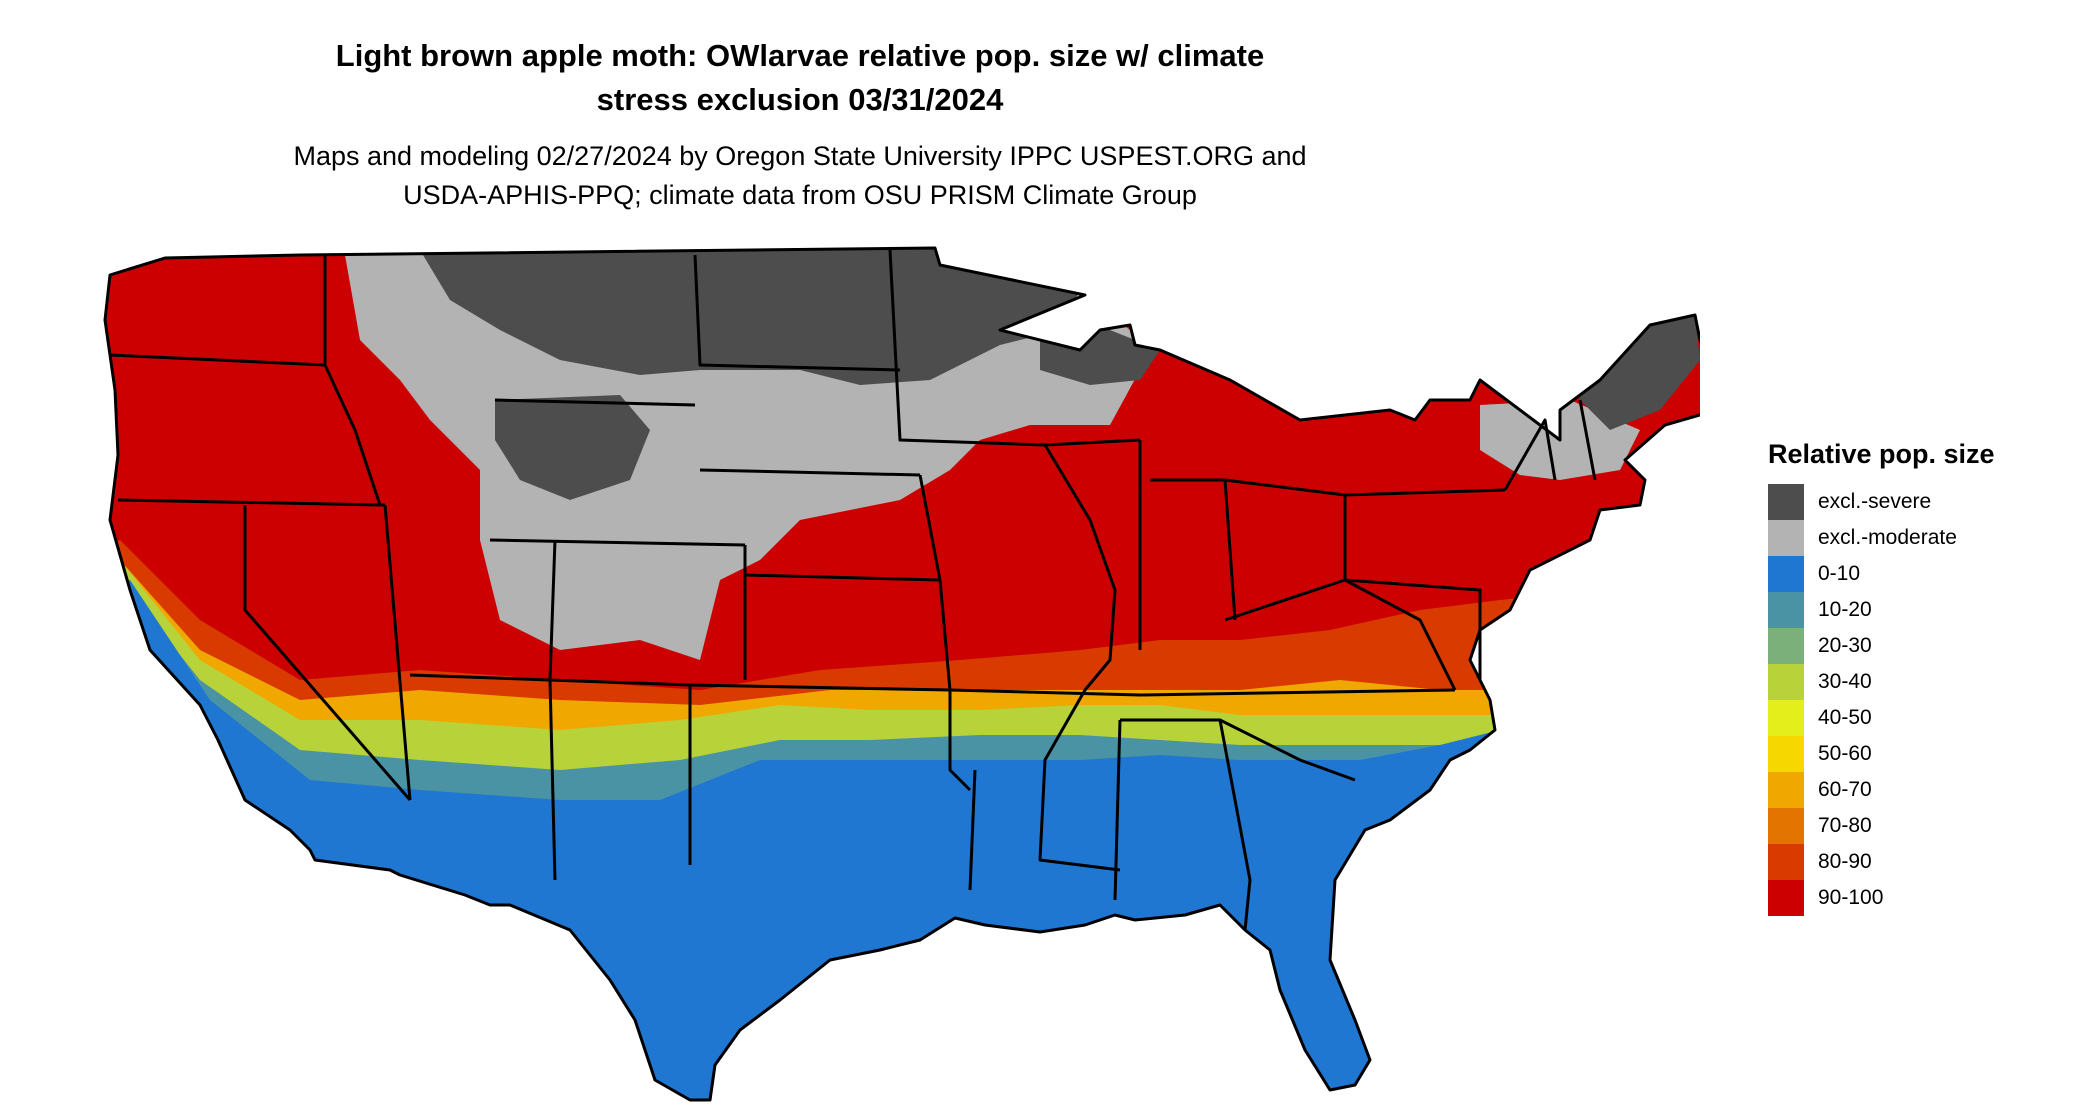 The height and width of the screenshot is (1116, 2100). What do you see at coordinates (1928, 898) in the screenshot?
I see `legend-item: 90-100` at bounding box center [1928, 898].